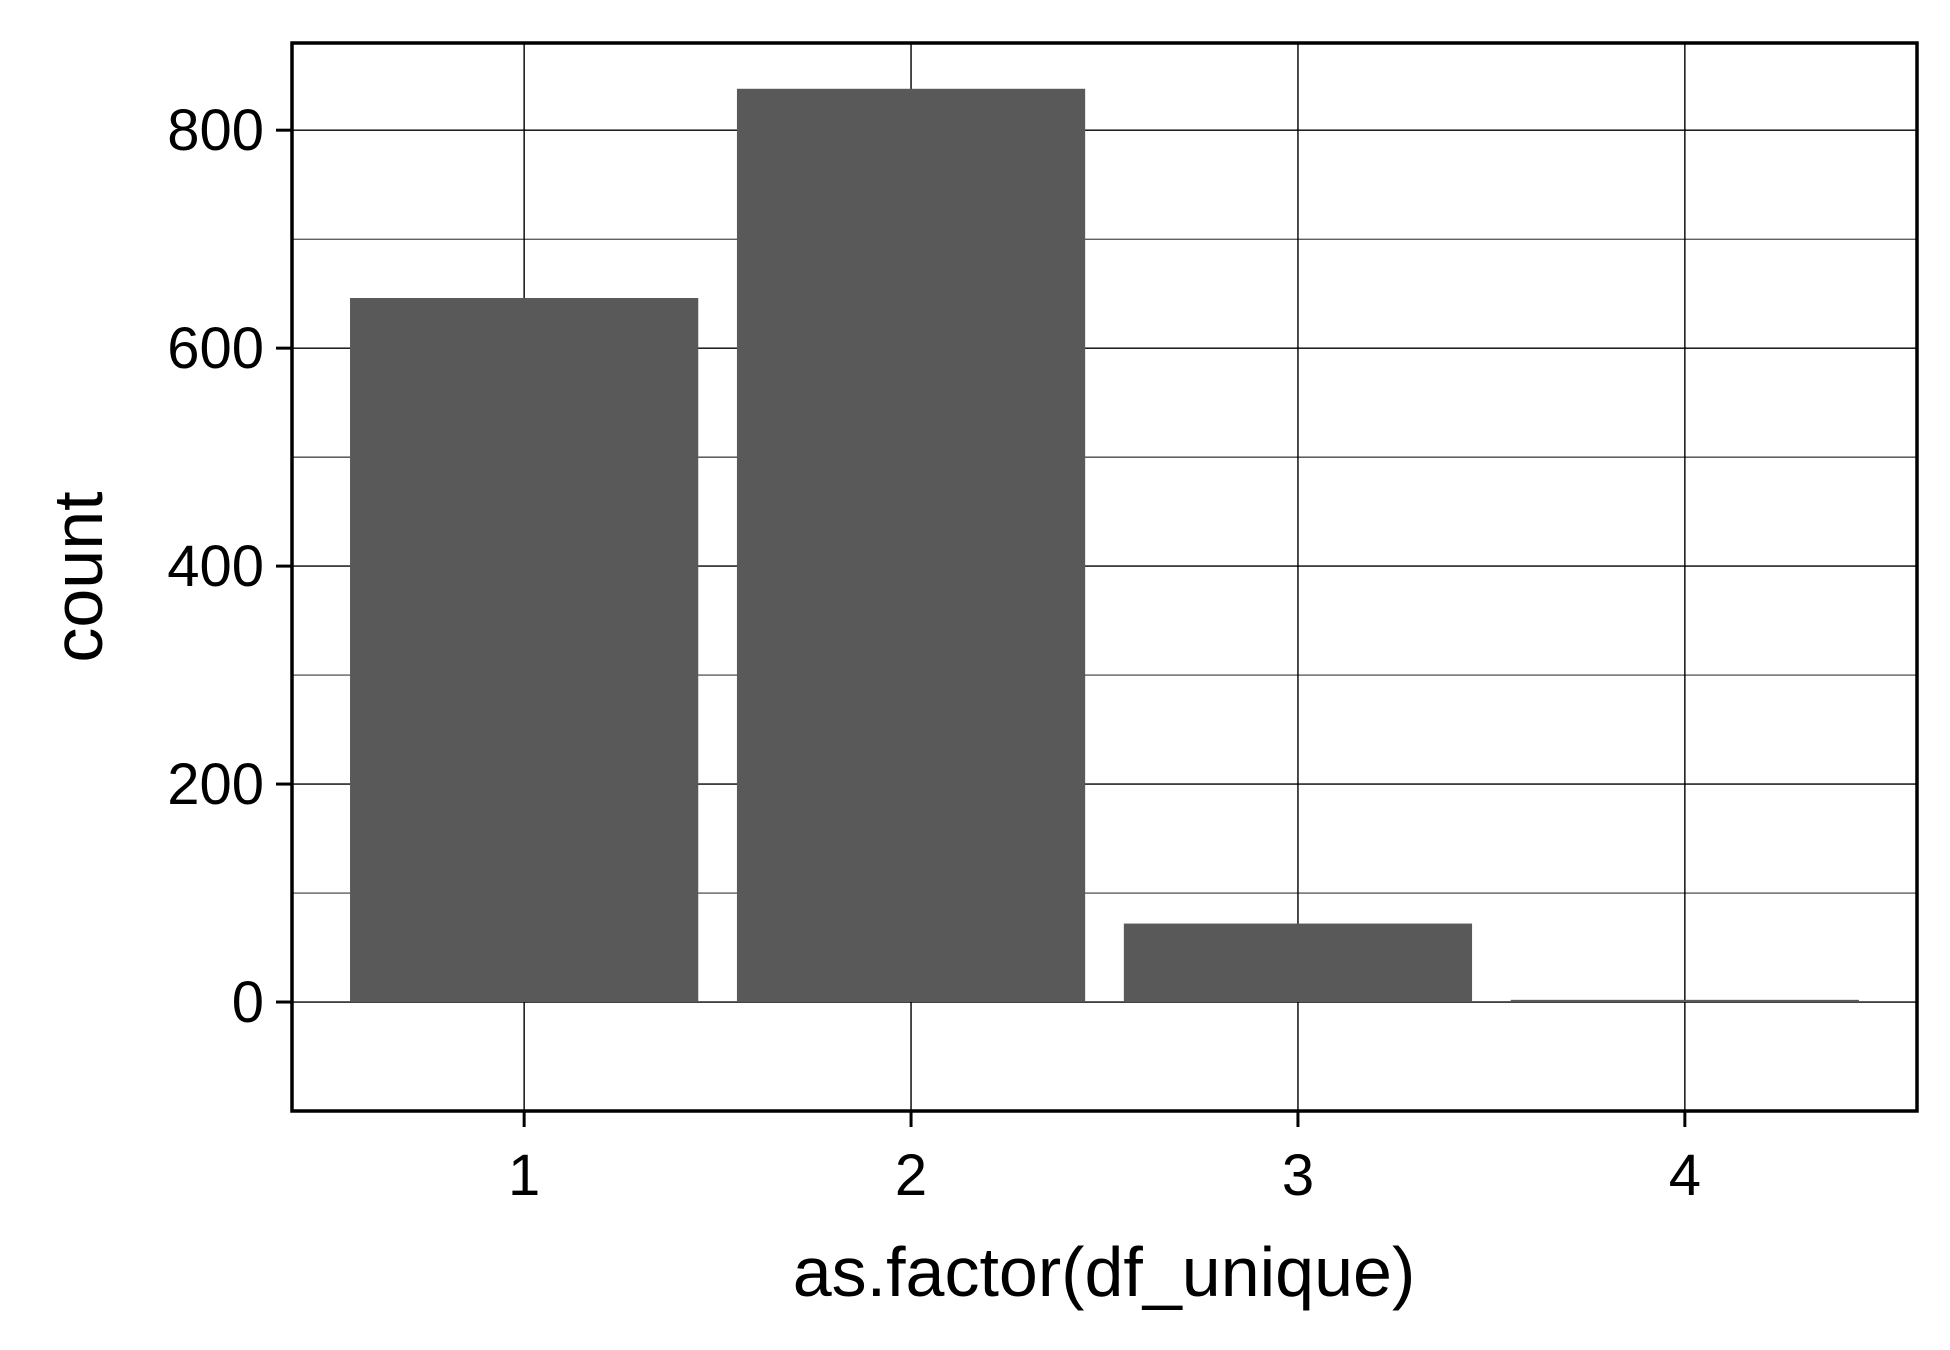 The width and height of the screenshot is (1950, 1350). I want to click on y-tick-label: 400, so click(215, 566).